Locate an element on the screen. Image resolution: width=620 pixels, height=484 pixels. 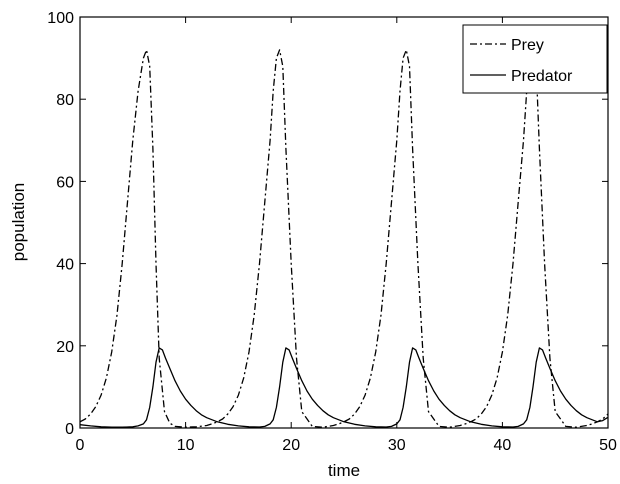
y-tick-label: 0 is located at coordinates (69, 429).